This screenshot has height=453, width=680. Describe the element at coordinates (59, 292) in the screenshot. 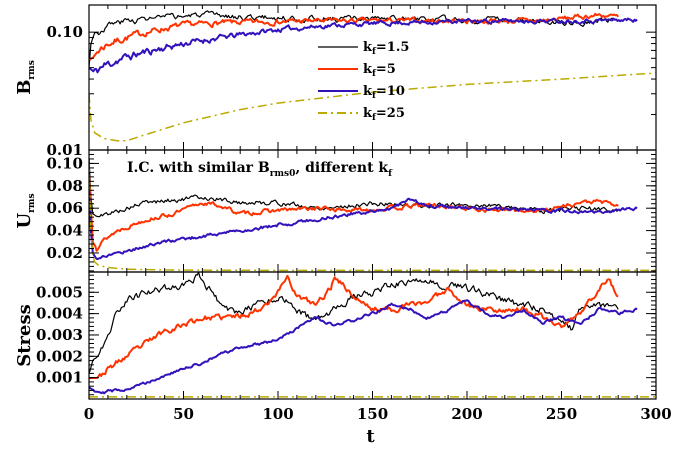

I see `y-tick-label: 0.005` at that location.